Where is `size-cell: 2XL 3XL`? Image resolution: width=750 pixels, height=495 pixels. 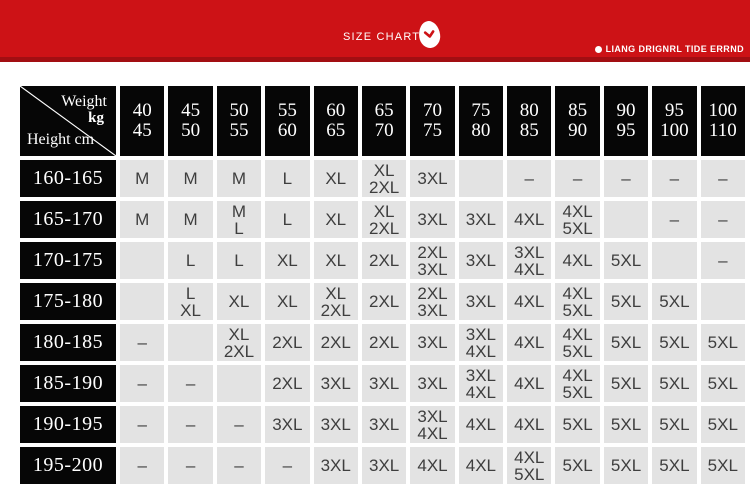
size-cell: 2XL 3XL is located at coordinates (432, 260).